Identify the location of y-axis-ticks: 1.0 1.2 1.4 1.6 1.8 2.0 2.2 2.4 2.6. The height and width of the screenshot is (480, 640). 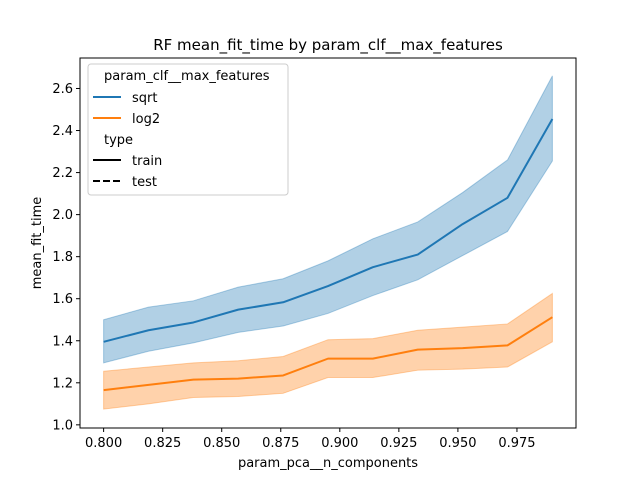
(66, 257).